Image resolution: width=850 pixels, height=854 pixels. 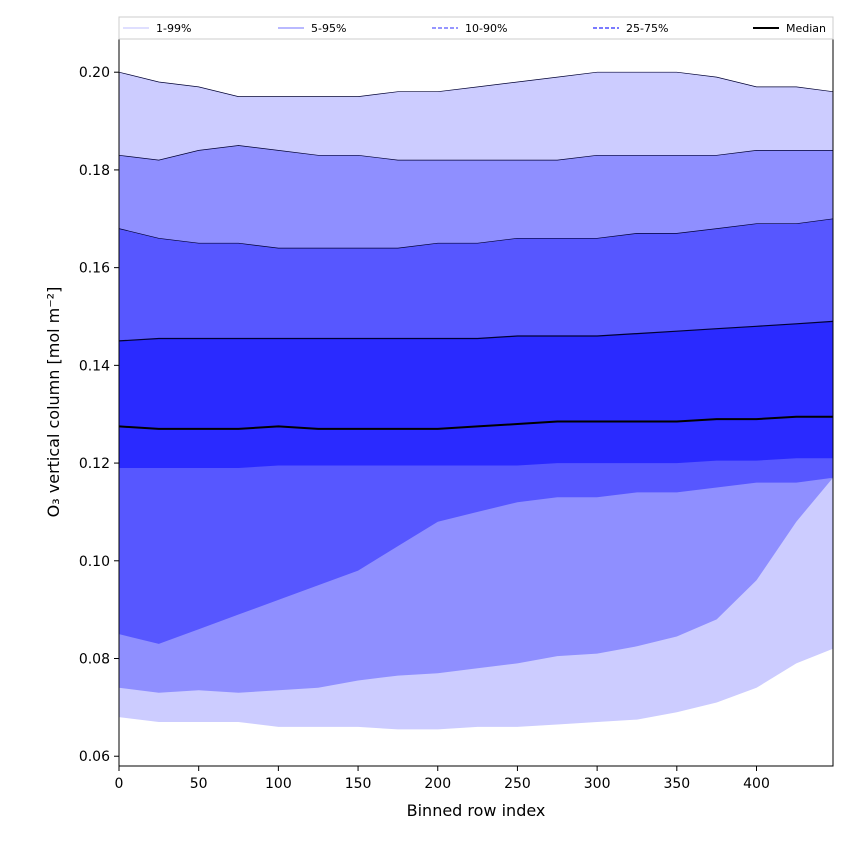 What do you see at coordinates (94, 464) in the screenshot?
I see `y-tick-label: 0.12` at bounding box center [94, 464].